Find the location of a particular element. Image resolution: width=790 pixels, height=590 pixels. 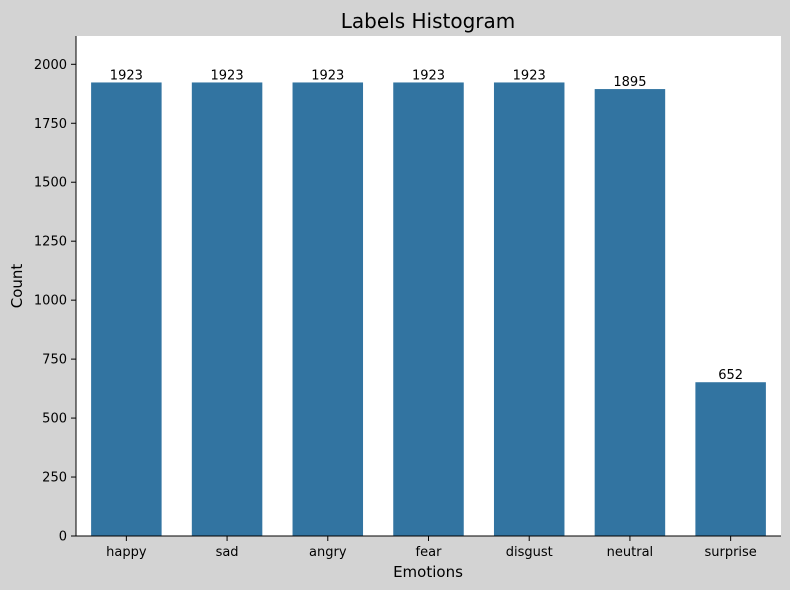

y-tick-label: 250 is located at coordinates (54, 478).